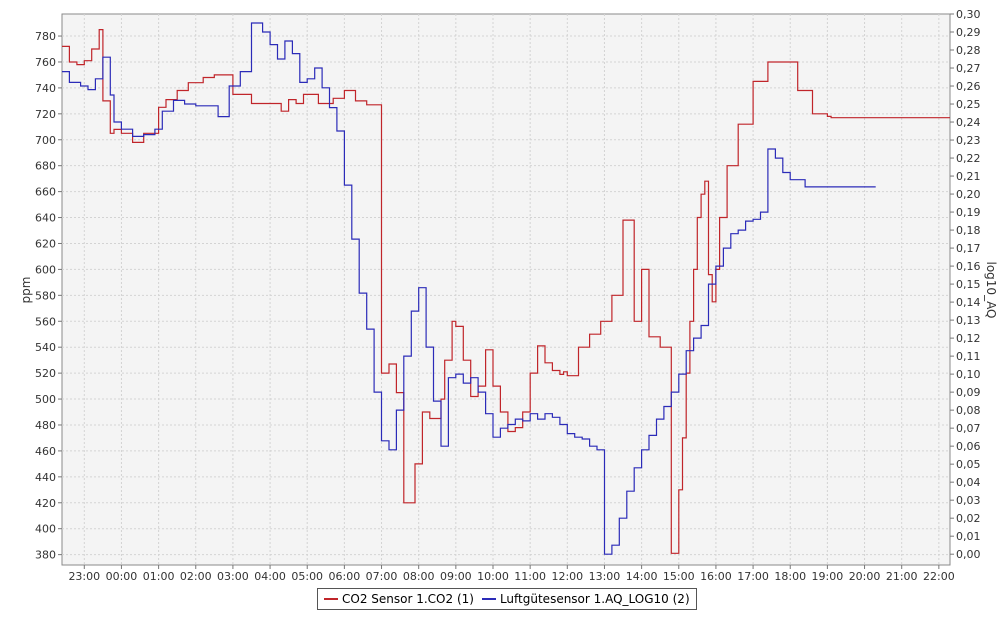 The image size is (1008, 622). What do you see at coordinates (45, 477) in the screenshot?
I see `y-left-tick-label: 440` at bounding box center [45, 477].